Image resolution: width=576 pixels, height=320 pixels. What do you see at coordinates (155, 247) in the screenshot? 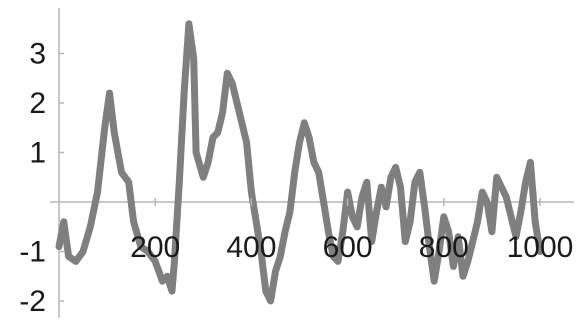
I see `x-tick-label: 200` at bounding box center [155, 247].